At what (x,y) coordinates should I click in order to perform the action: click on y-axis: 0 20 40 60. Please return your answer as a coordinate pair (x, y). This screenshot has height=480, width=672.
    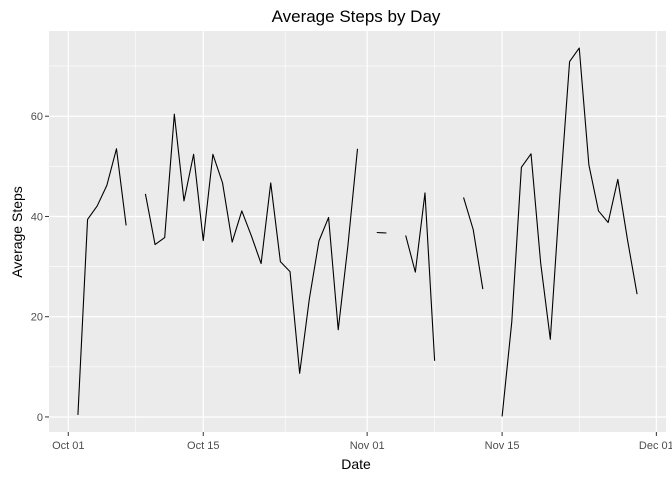
    Looking at the image, I should click on (40, 267).